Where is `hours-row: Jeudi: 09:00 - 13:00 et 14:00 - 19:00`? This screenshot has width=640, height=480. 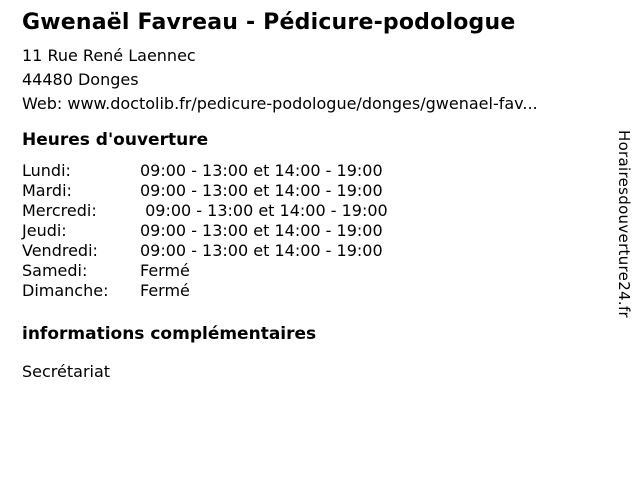
hours-row: Jeudi: 09:00 - 13:00 et 14:00 - 19:00 is located at coordinates (311, 231).